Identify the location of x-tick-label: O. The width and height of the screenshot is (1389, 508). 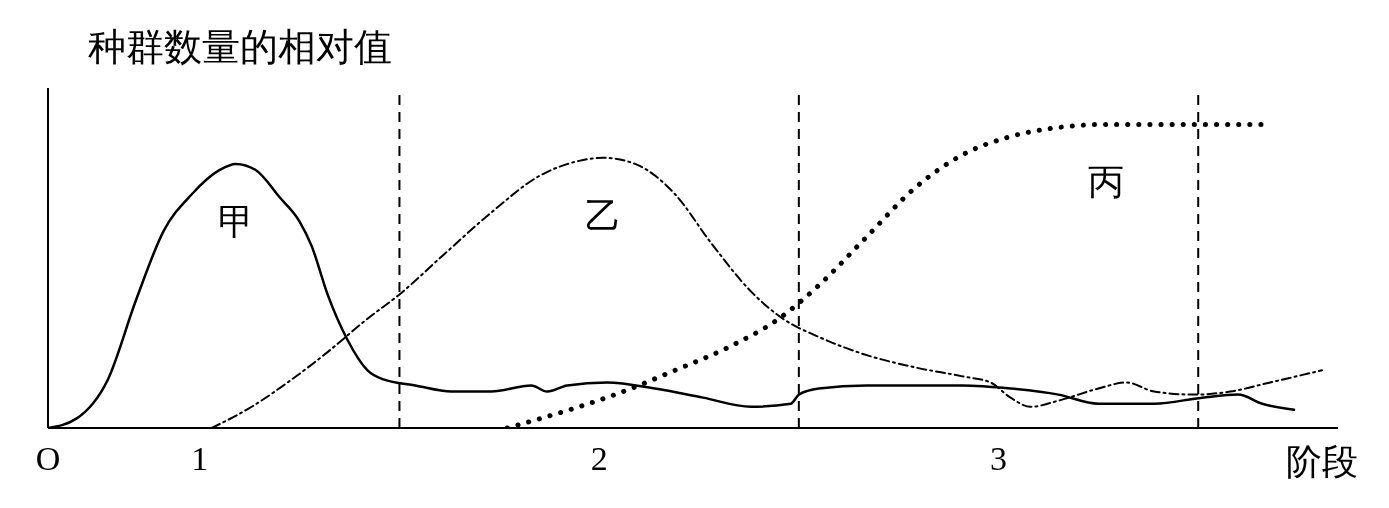
(48, 459).